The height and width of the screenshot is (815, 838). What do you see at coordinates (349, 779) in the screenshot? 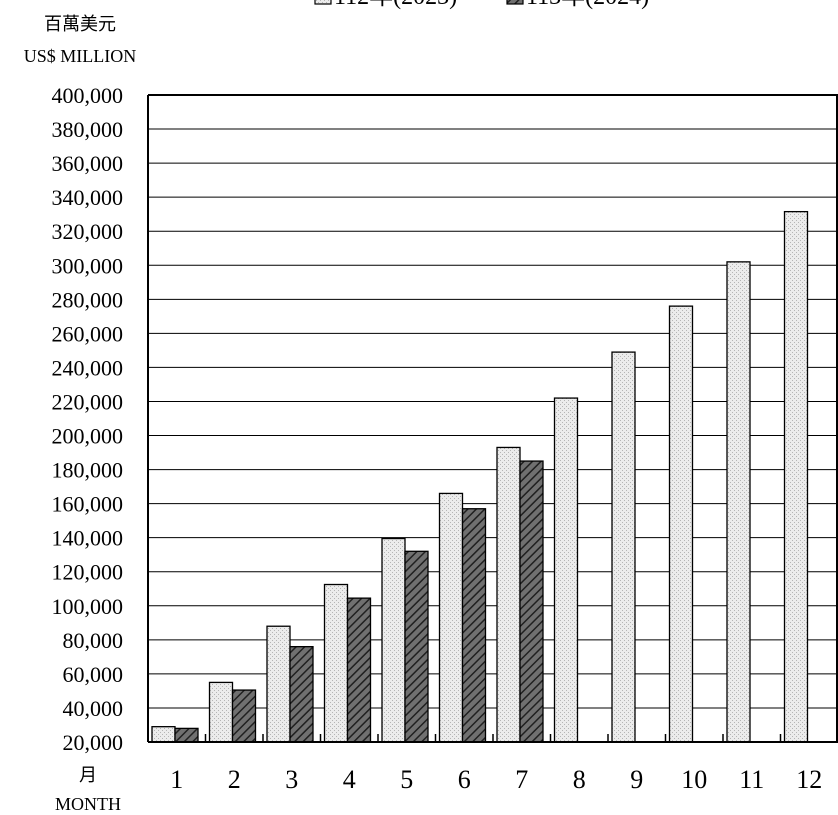
I see `x-tick-label: 4` at bounding box center [349, 779].